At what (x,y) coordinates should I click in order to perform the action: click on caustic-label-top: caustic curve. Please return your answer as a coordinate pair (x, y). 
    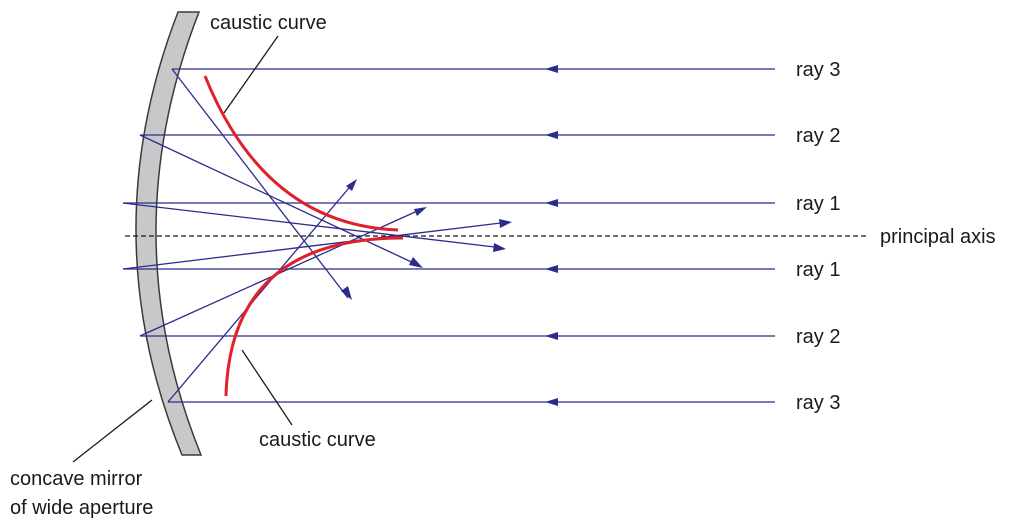
    Looking at the image, I should click on (268, 23).